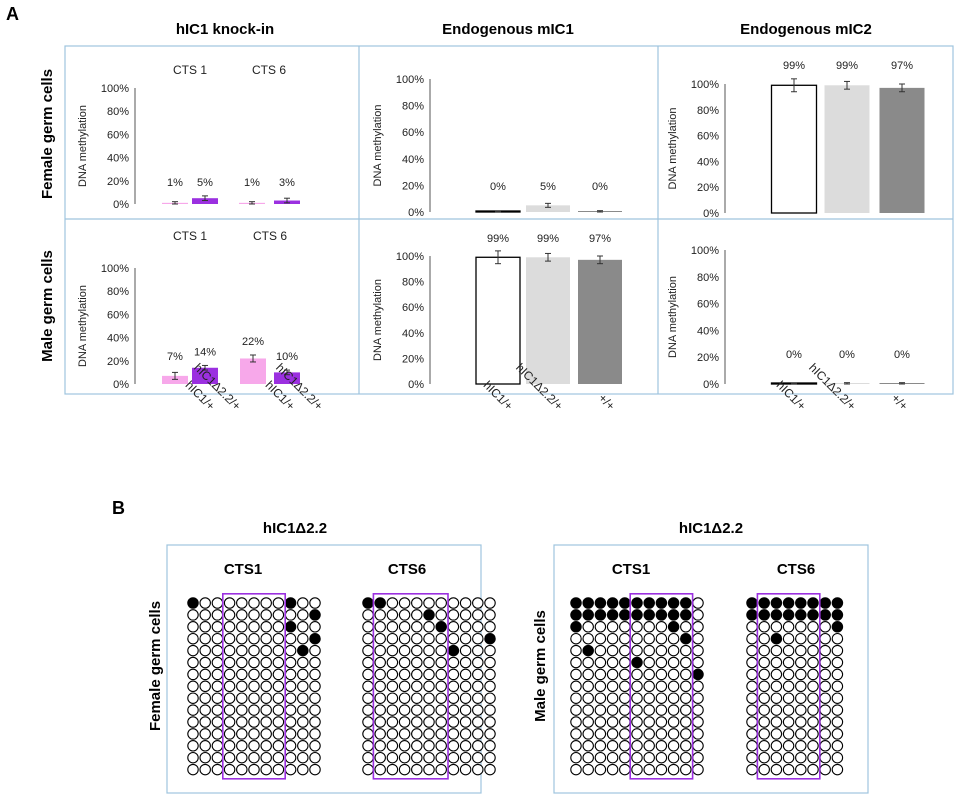 The width and height of the screenshot is (955, 800). Describe the element at coordinates (794, 149) in the screenshot. I see `bar` at that location.